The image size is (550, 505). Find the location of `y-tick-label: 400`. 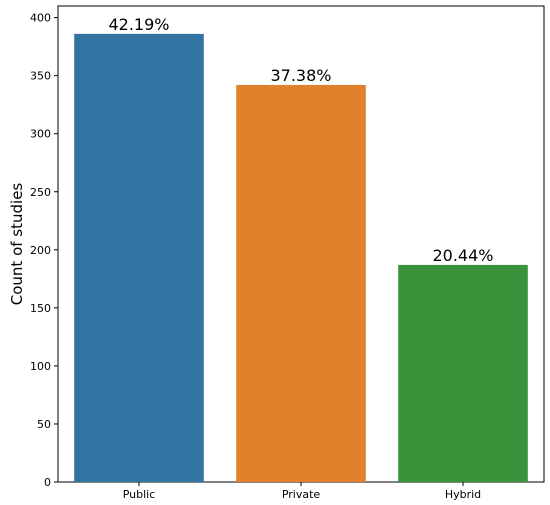

y-tick-label: 400 is located at coordinates (40, 18).